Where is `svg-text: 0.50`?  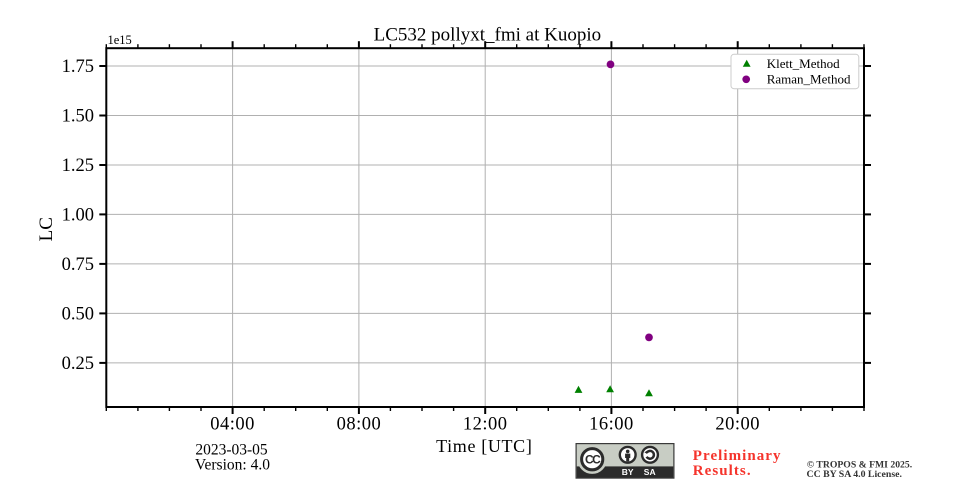
svg-text: 0.50 is located at coordinates (78, 315).